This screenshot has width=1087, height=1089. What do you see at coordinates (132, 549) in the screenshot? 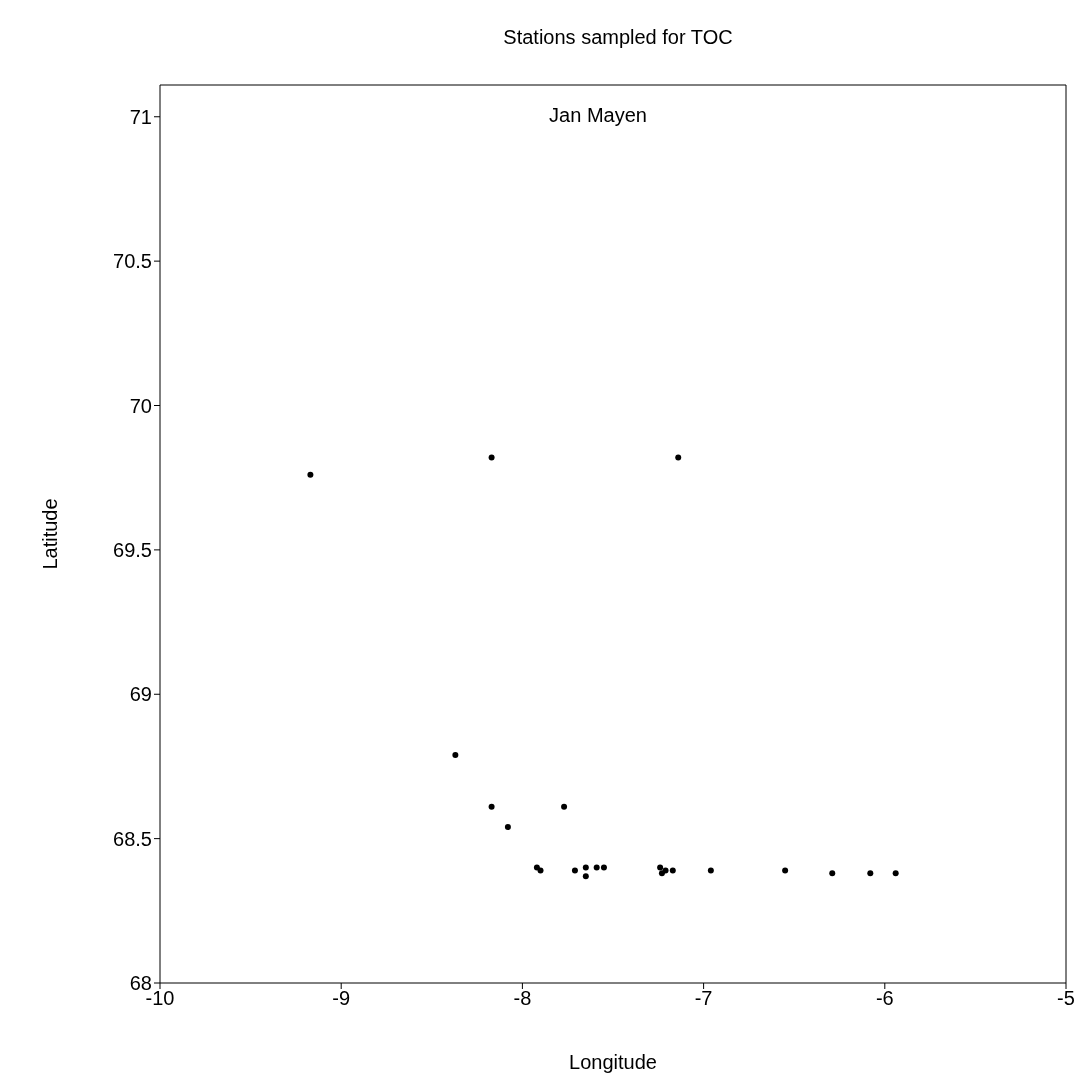
I see `y-tick-label: 69.5` at bounding box center [132, 549].